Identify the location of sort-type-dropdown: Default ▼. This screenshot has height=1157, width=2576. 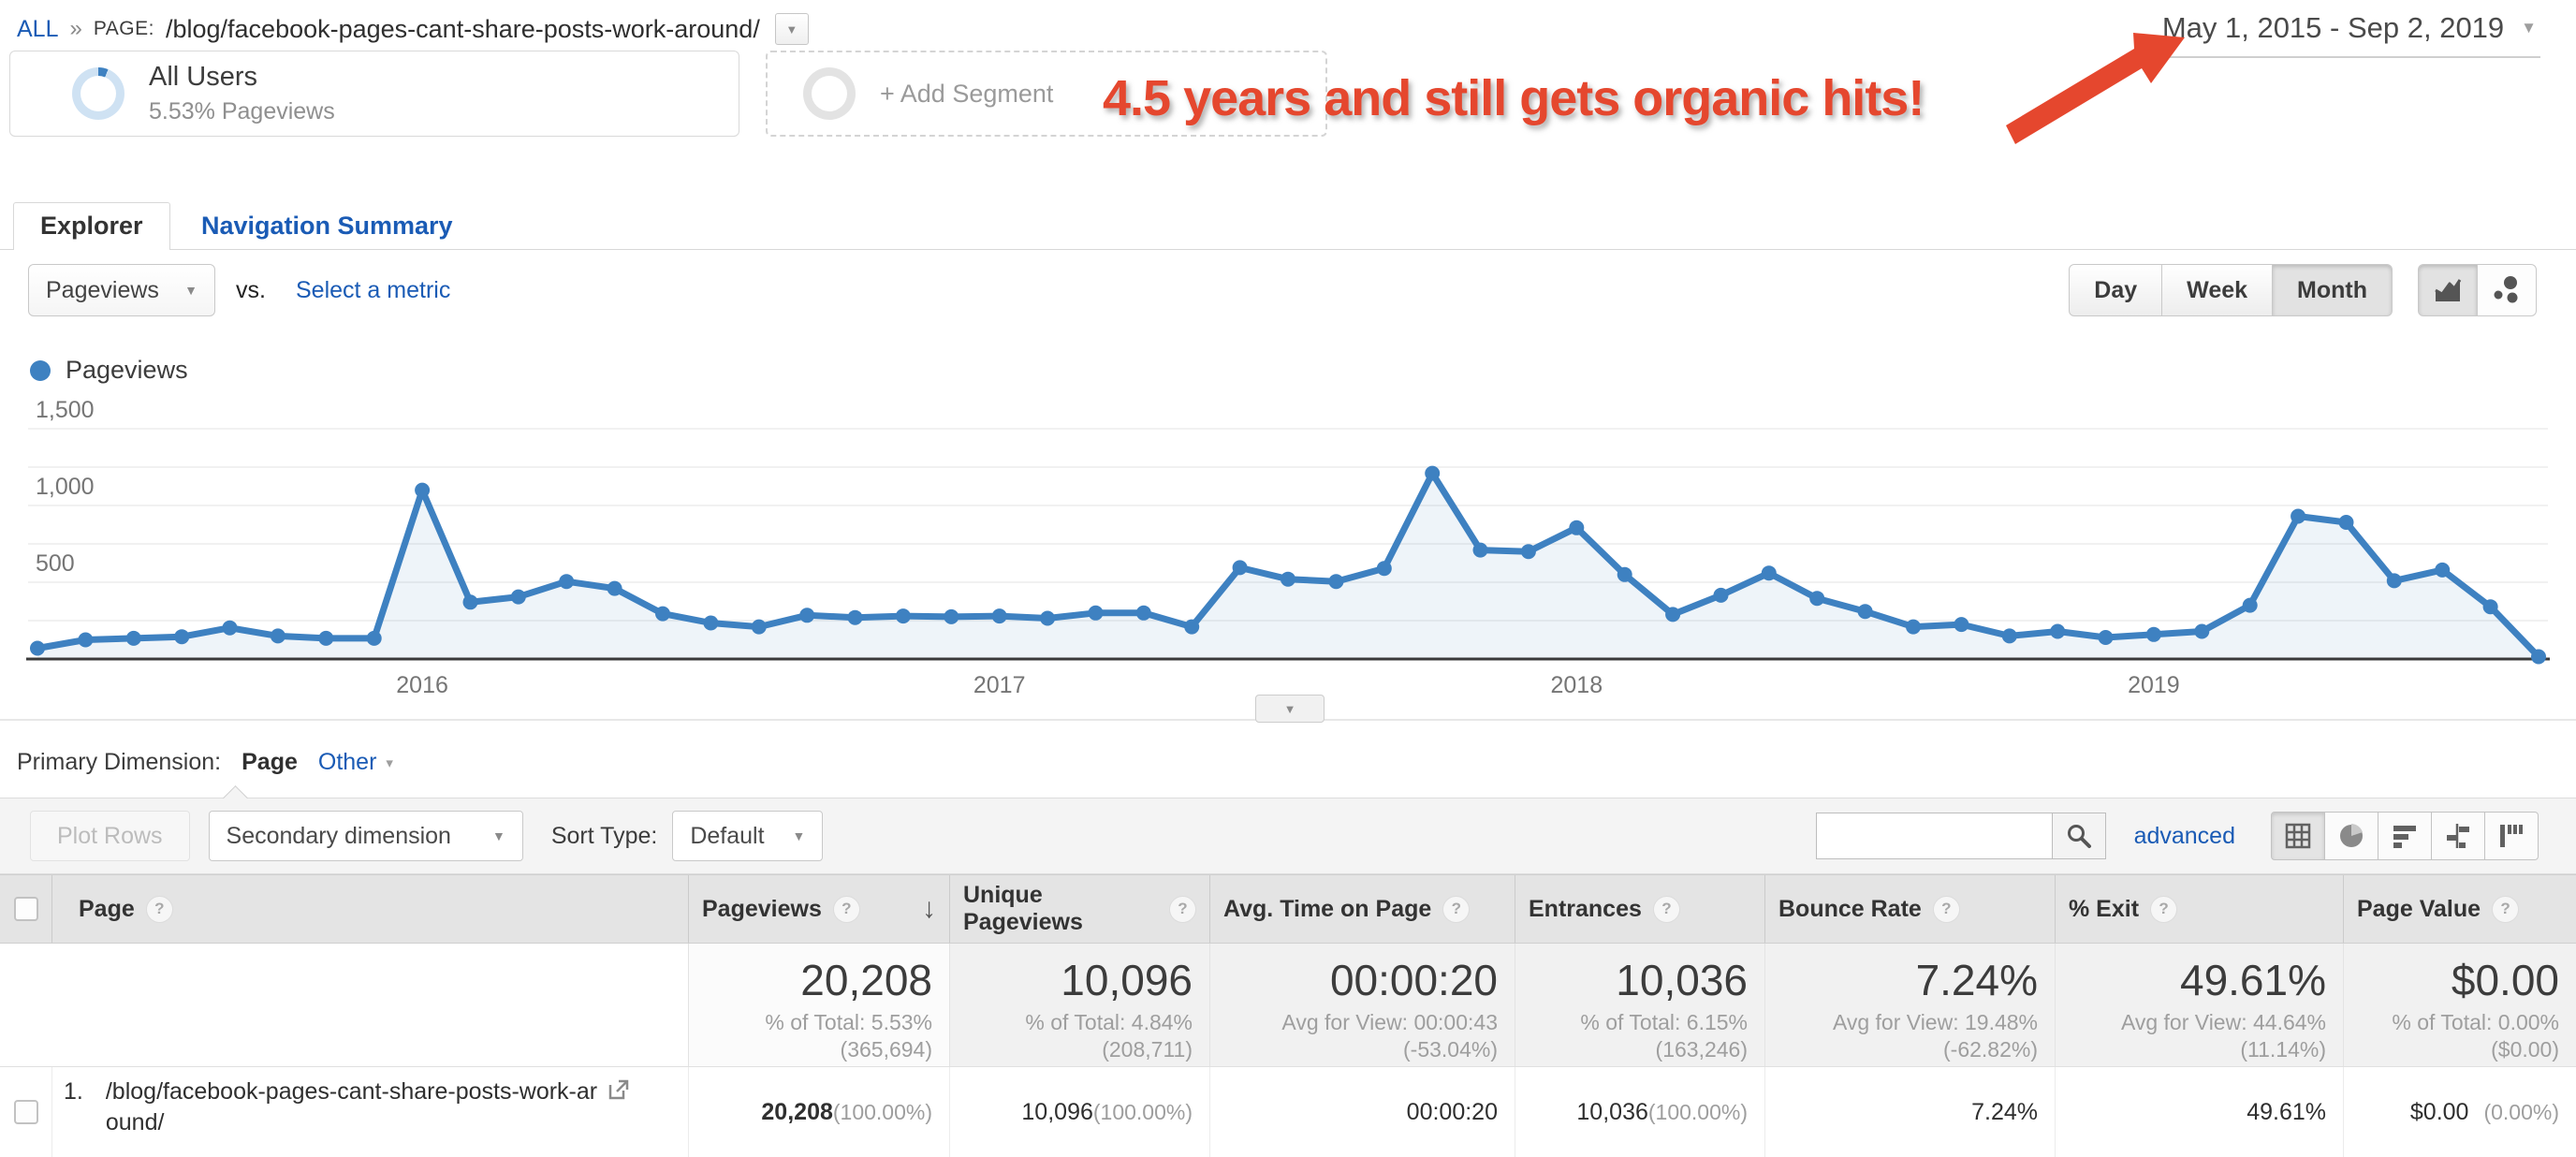
(748, 836).